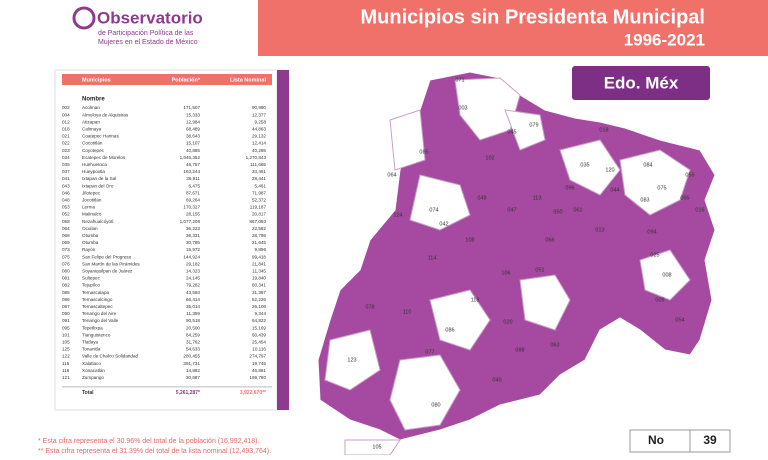 The height and width of the screenshot is (460, 768). What do you see at coordinates (449, 330) in the screenshot?
I see `map-label: 086` at bounding box center [449, 330].